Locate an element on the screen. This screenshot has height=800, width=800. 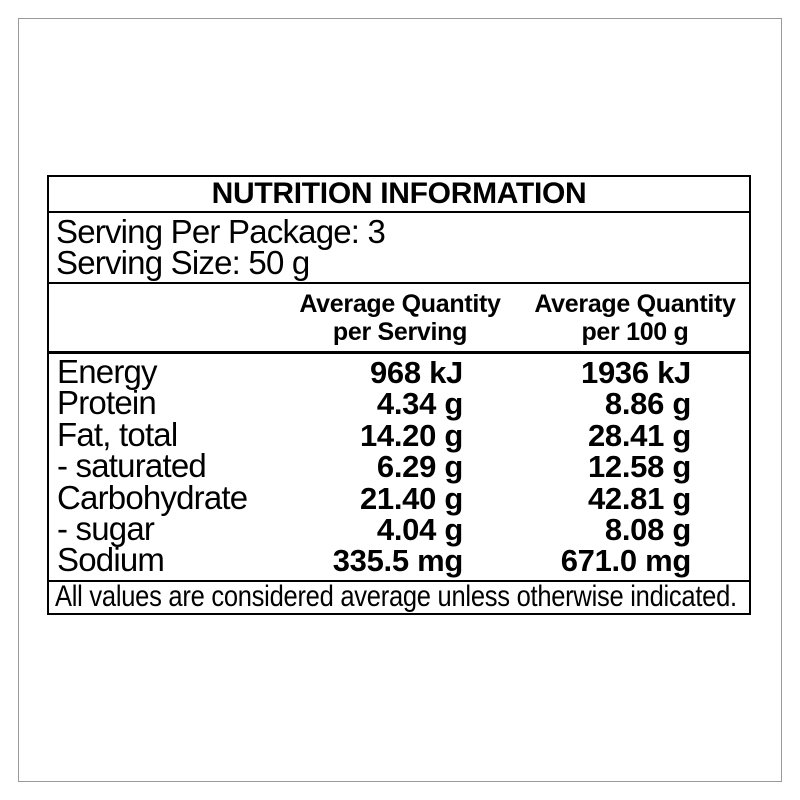
serving-size: Serving Size: 50 g is located at coordinates (183, 262).